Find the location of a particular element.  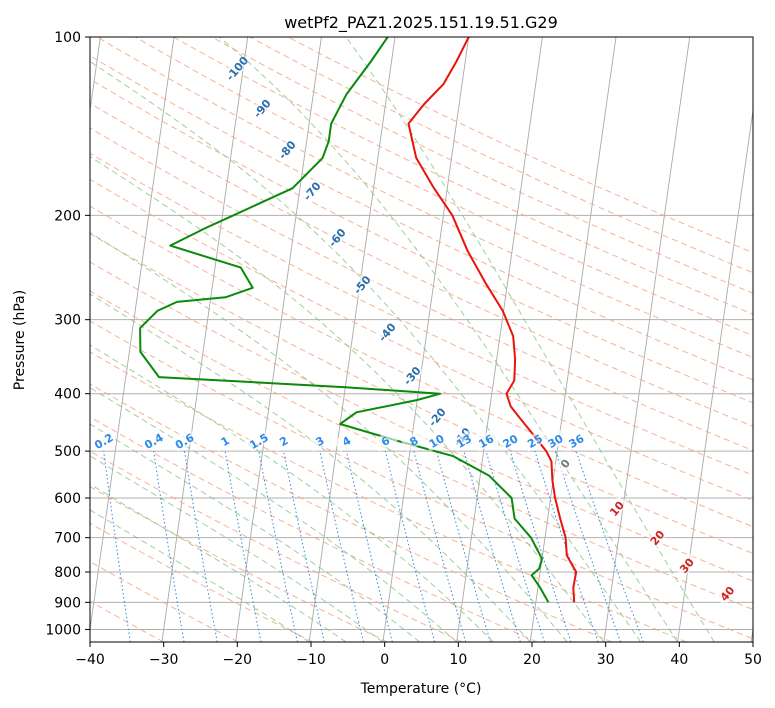

x-tick-label: 0 is located at coordinates (384, 660).